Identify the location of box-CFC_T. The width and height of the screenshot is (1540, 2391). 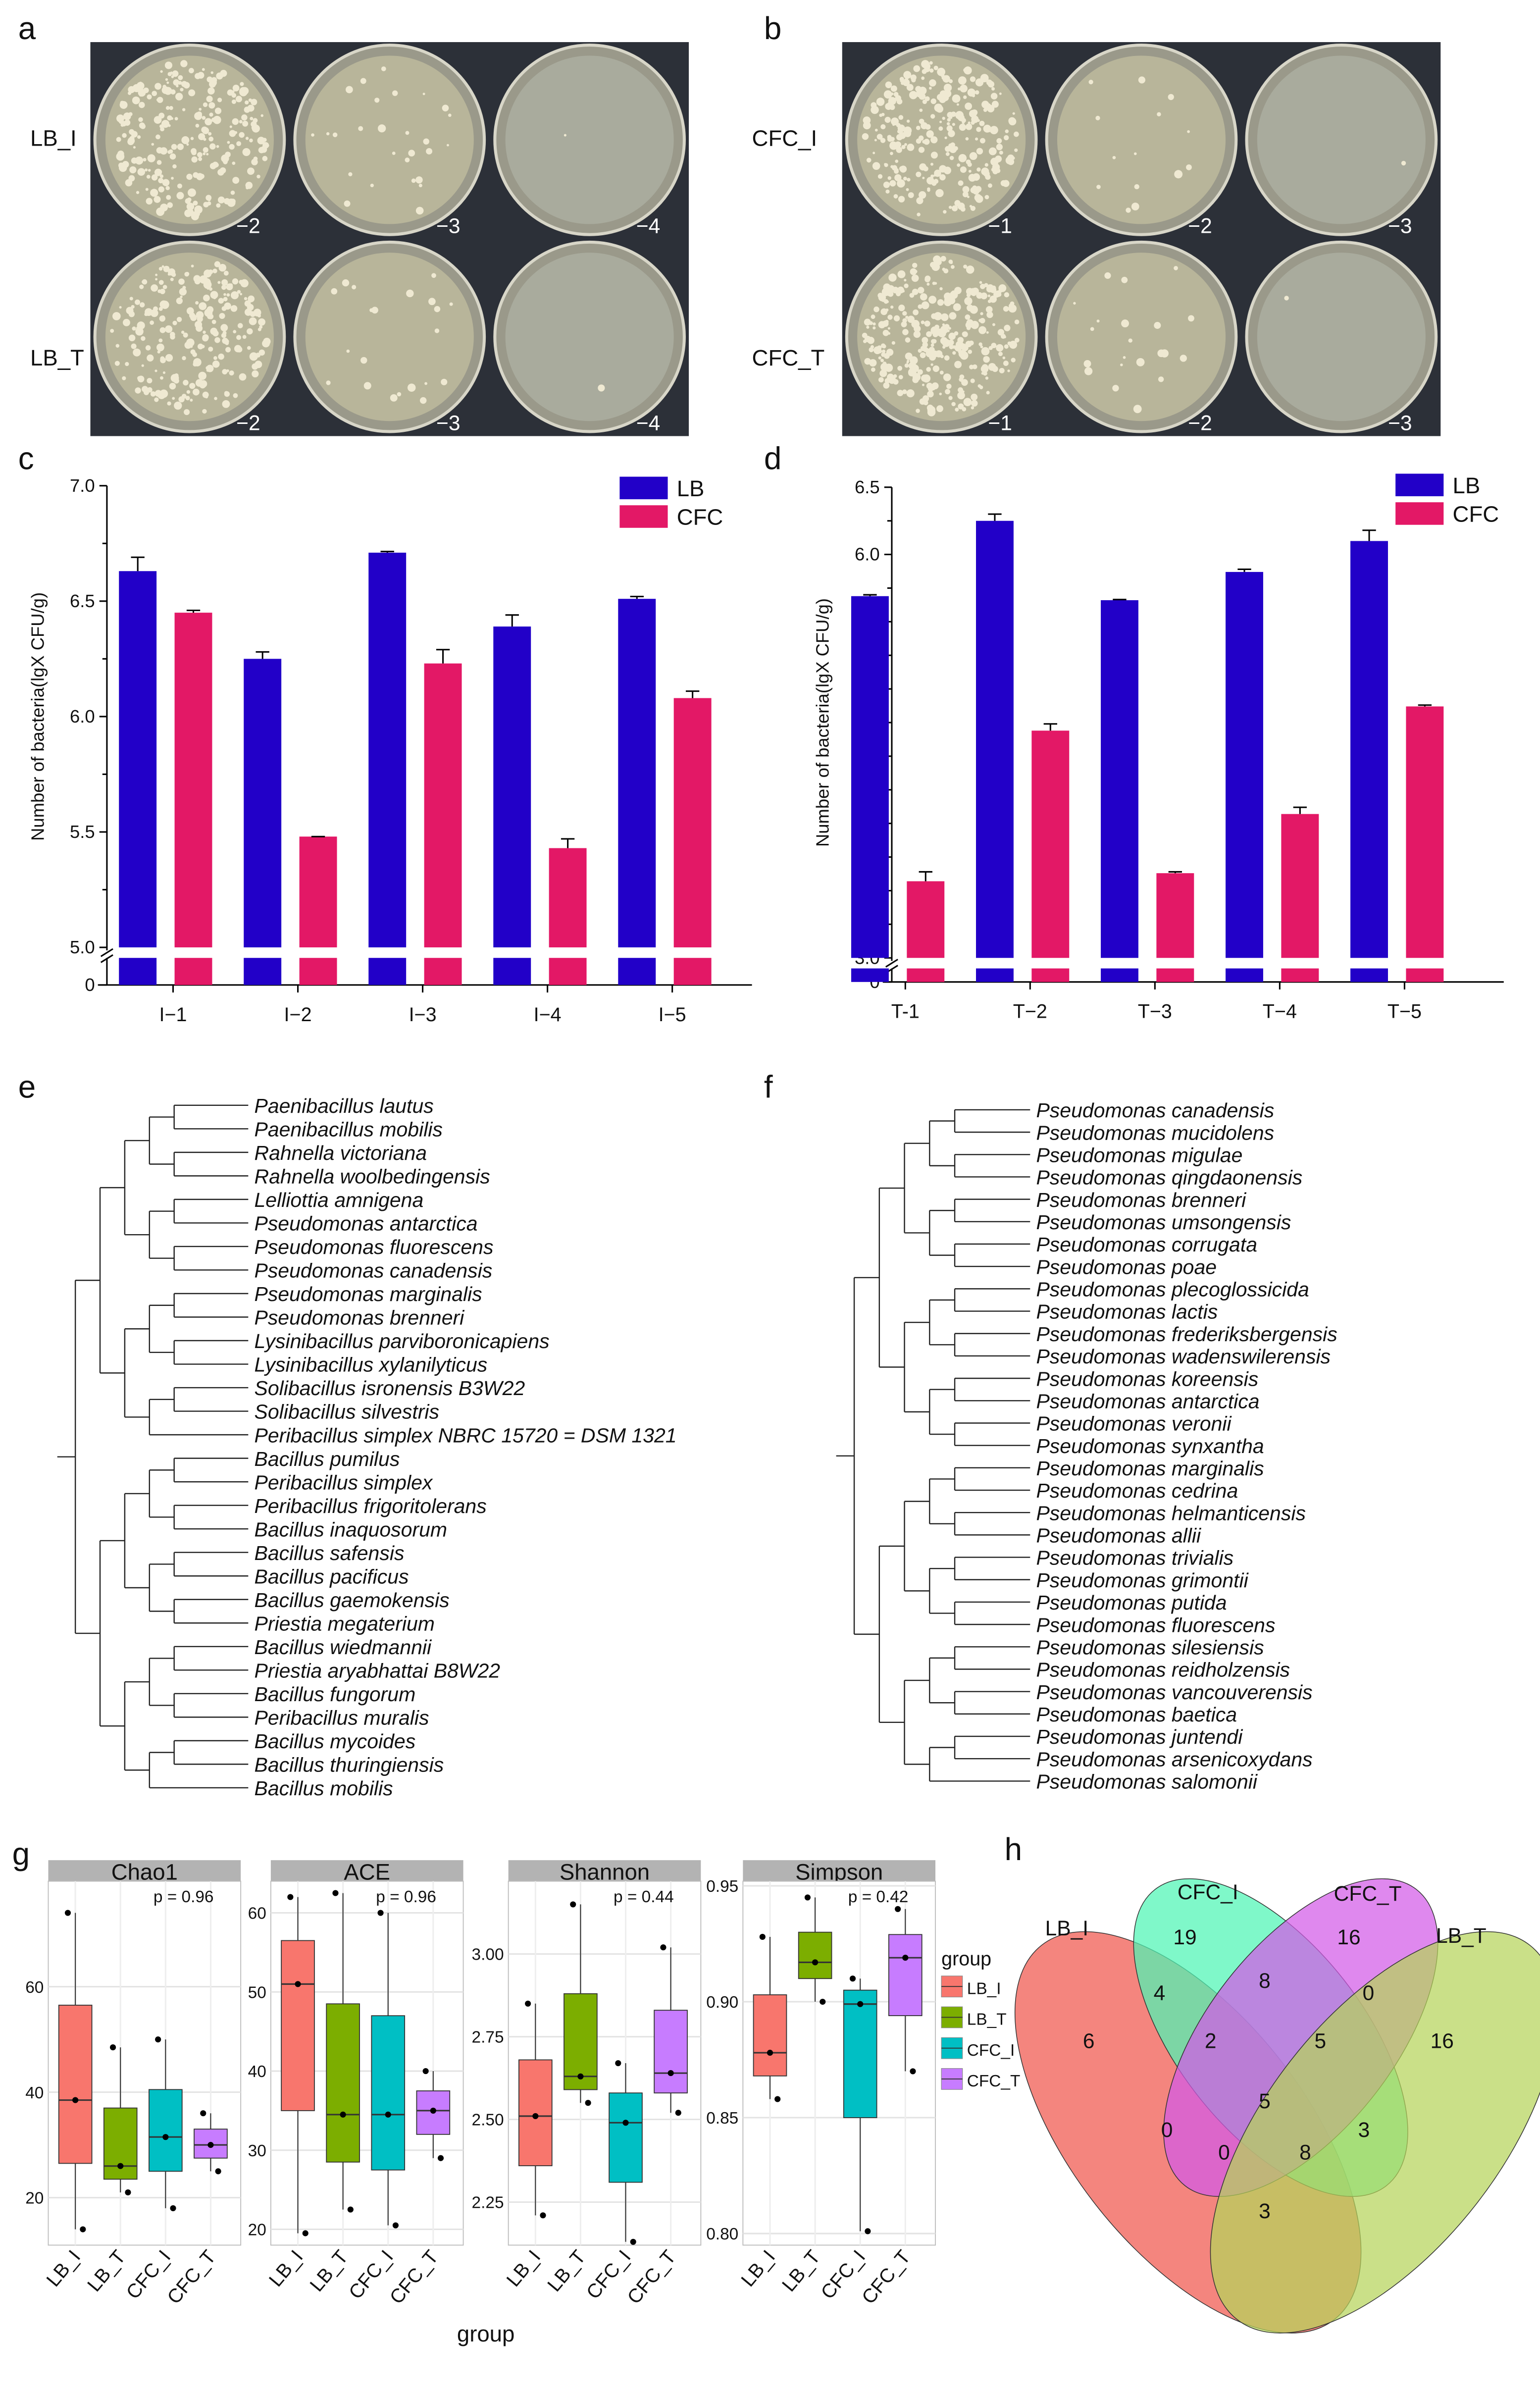
(906, 1976).